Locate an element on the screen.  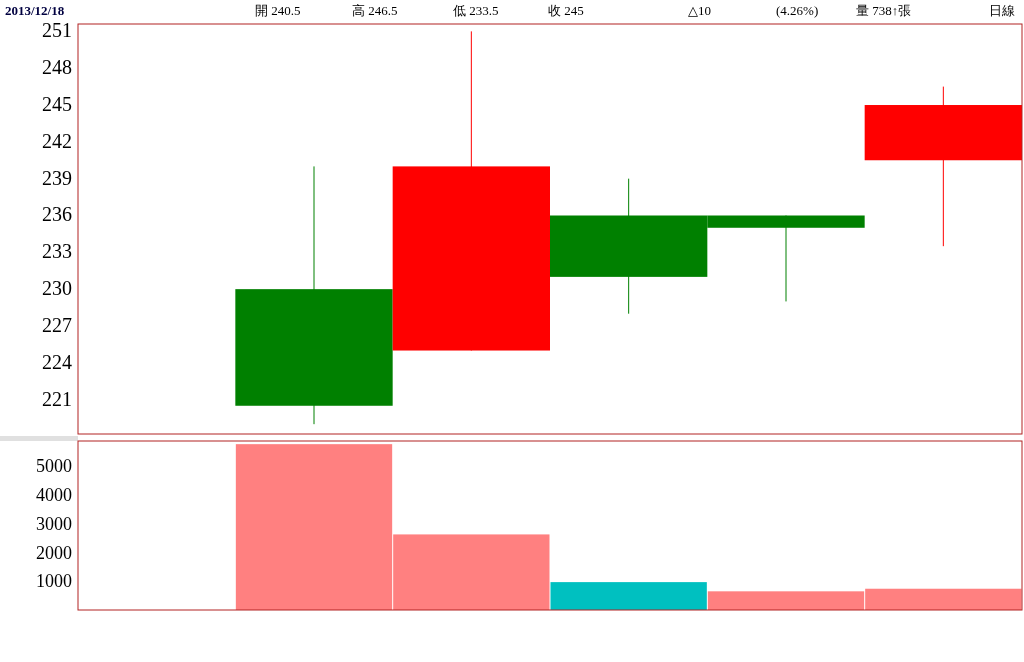
bar is located at coordinates (628, 596).